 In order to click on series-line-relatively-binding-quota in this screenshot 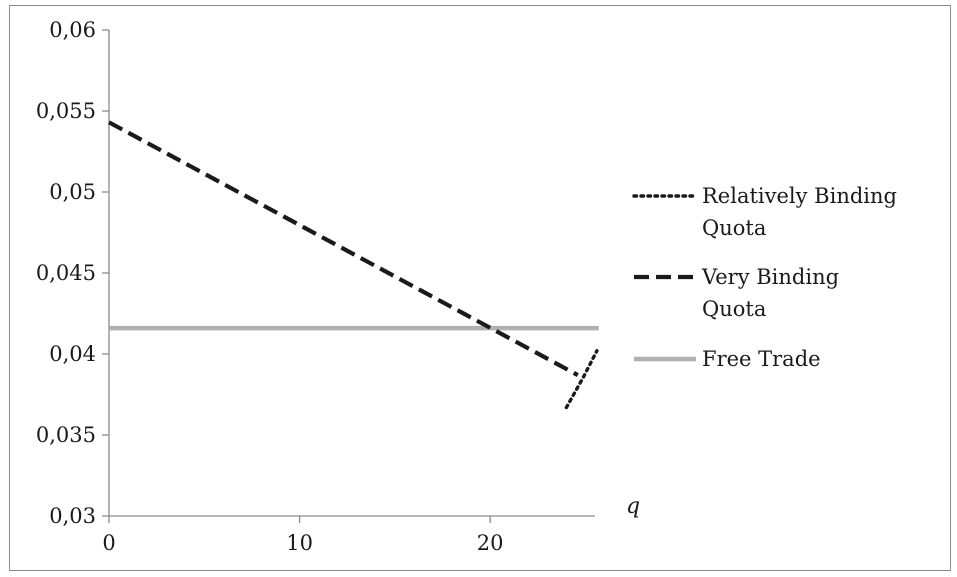, I will do `click(581, 379)`.